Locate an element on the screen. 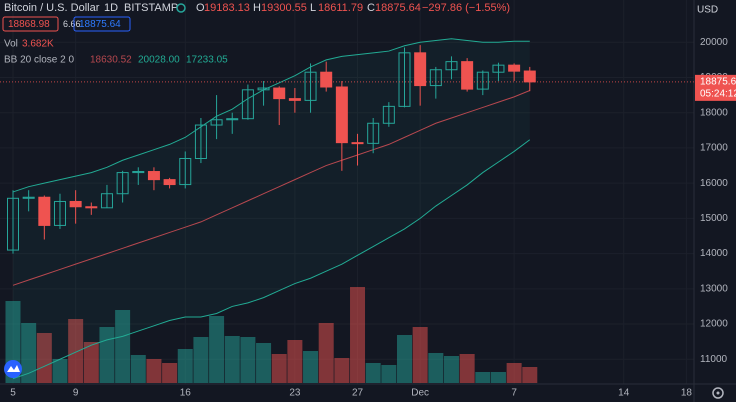  y-tick-label: 13000 is located at coordinates (714, 288).